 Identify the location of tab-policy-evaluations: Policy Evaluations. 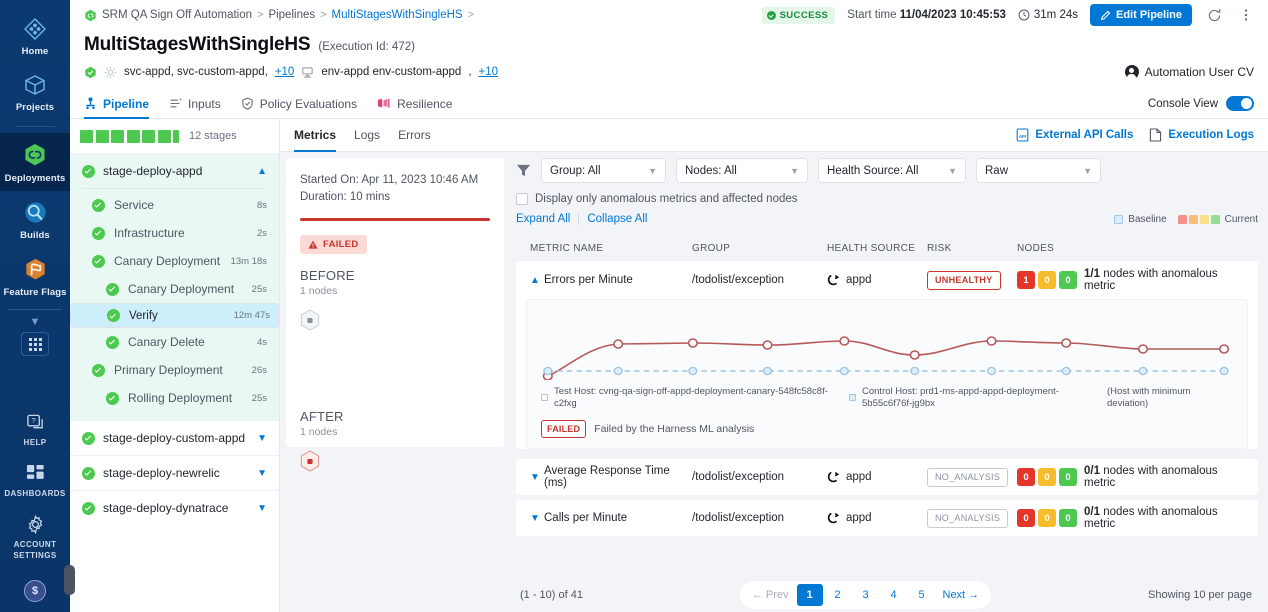
(299, 104).